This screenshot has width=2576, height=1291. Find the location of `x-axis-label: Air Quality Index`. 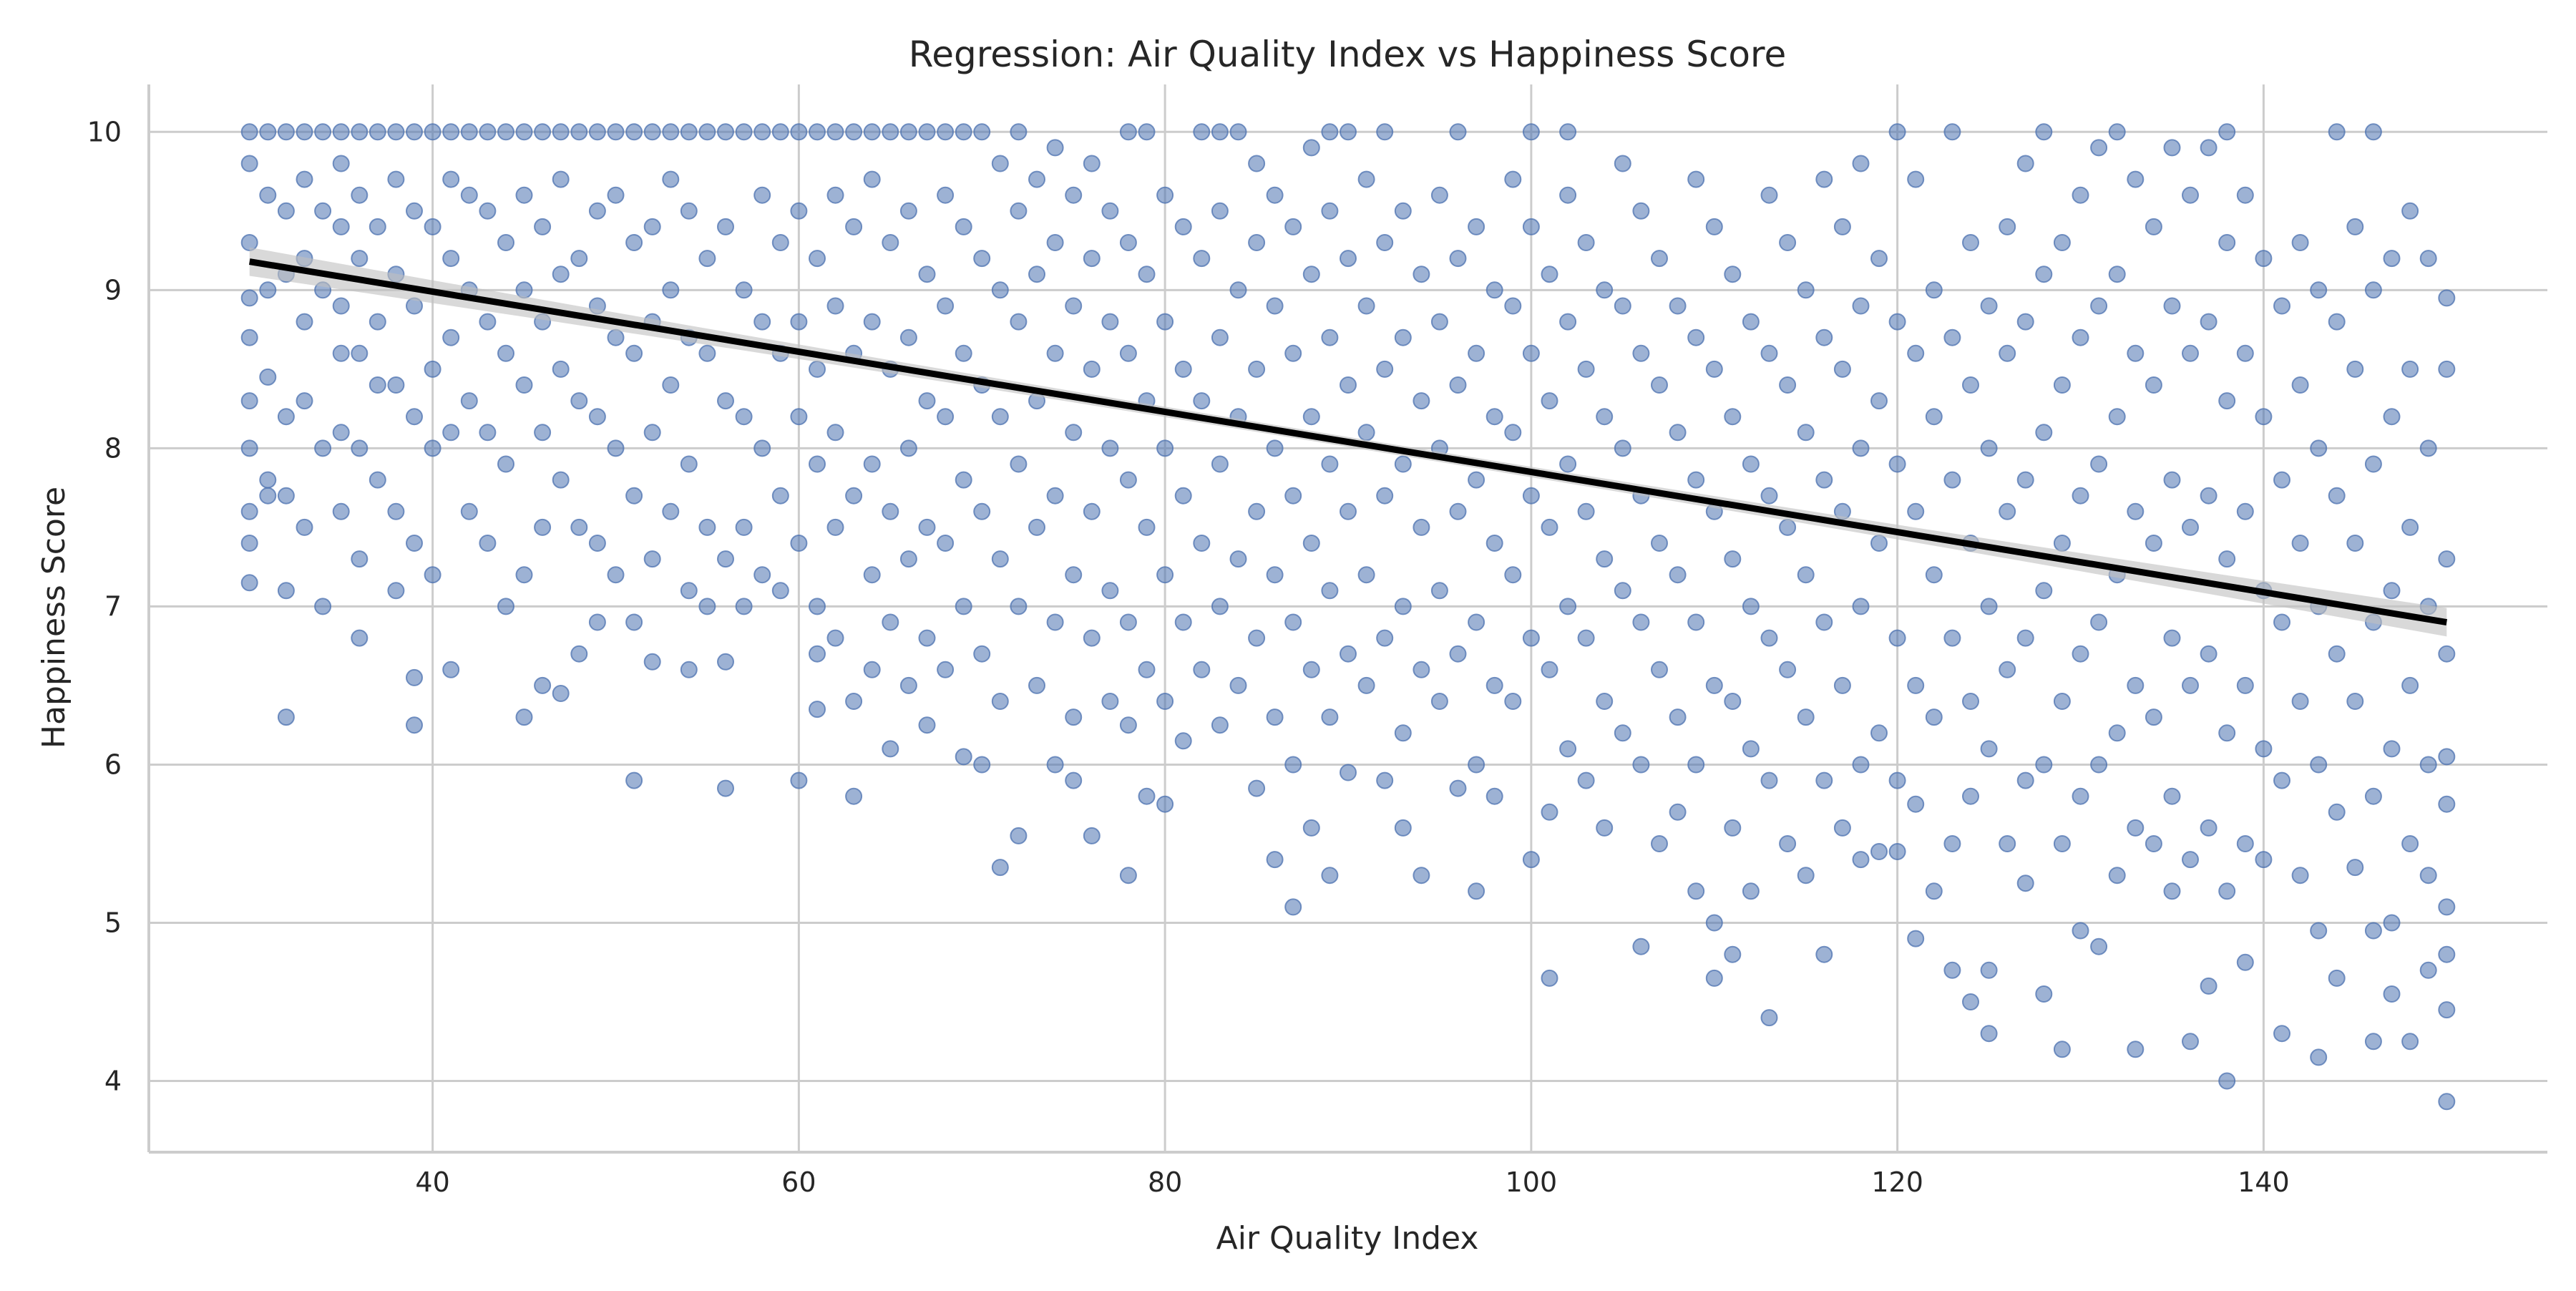

x-axis-label: Air Quality Index is located at coordinates (1347, 1238).